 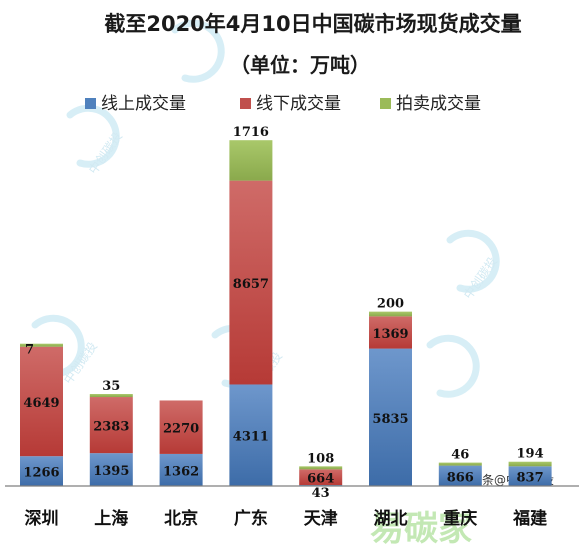 I want to click on value-label: 2383, so click(x=111, y=427).